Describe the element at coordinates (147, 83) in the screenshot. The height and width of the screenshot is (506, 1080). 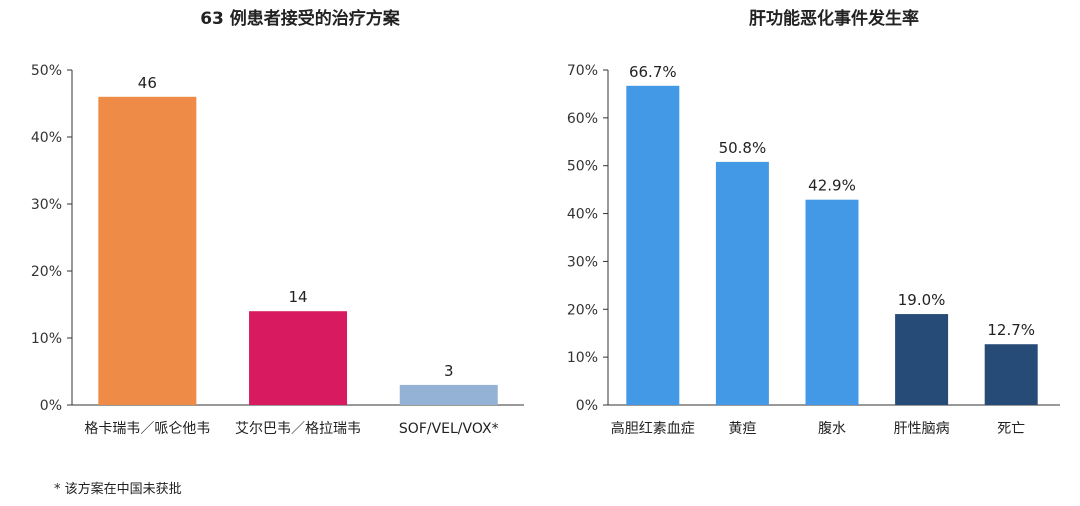
I see `bar-value-label: 46` at that location.